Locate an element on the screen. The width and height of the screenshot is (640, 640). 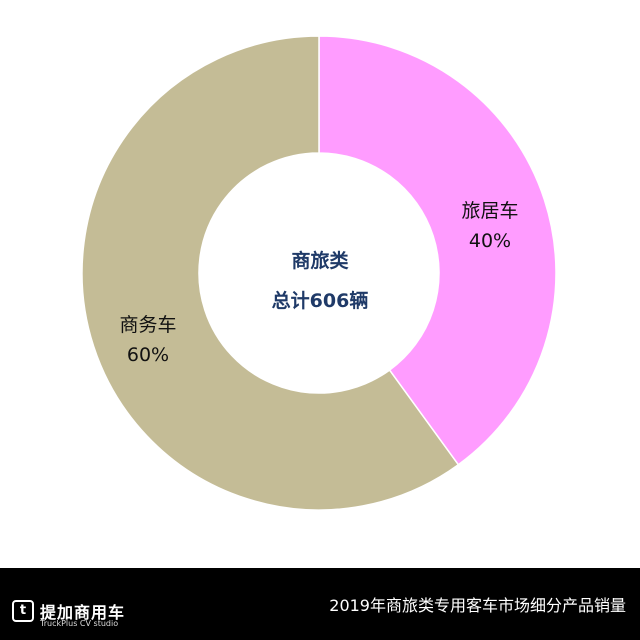
brand-mark-icon: t is located at coordinates (23, 611).